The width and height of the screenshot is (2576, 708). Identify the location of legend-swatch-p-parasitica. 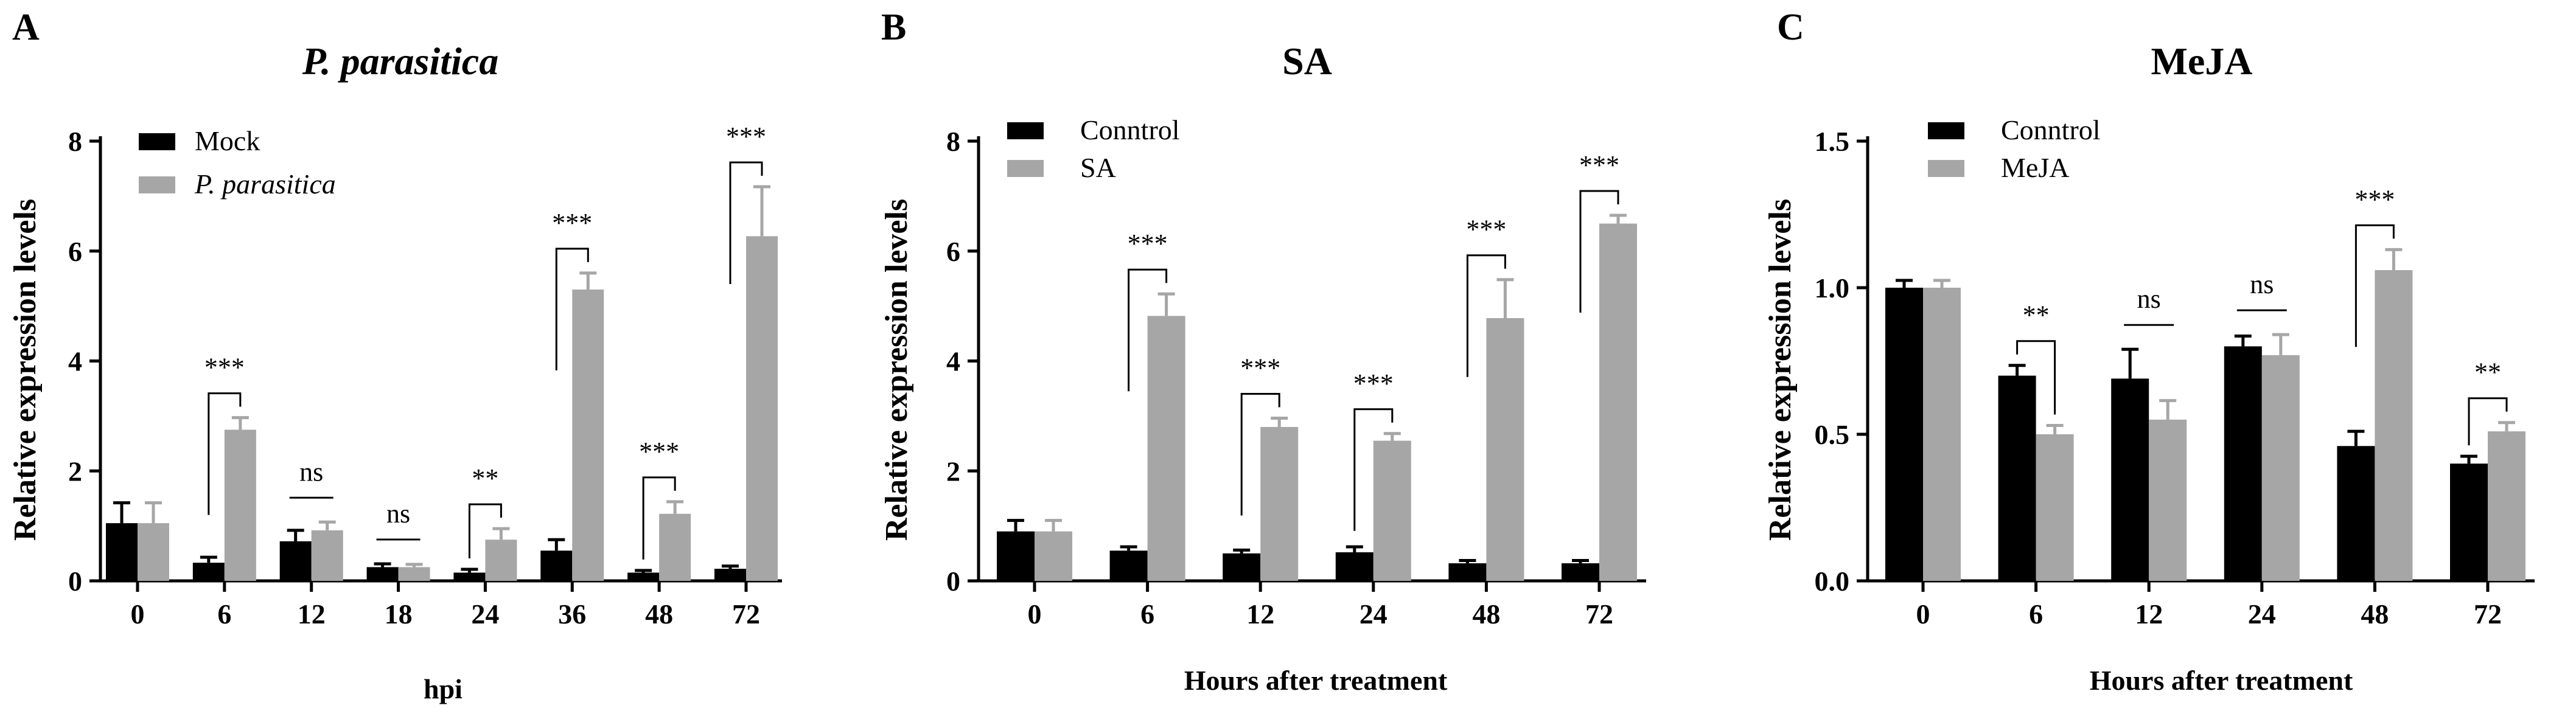
(157, 184).